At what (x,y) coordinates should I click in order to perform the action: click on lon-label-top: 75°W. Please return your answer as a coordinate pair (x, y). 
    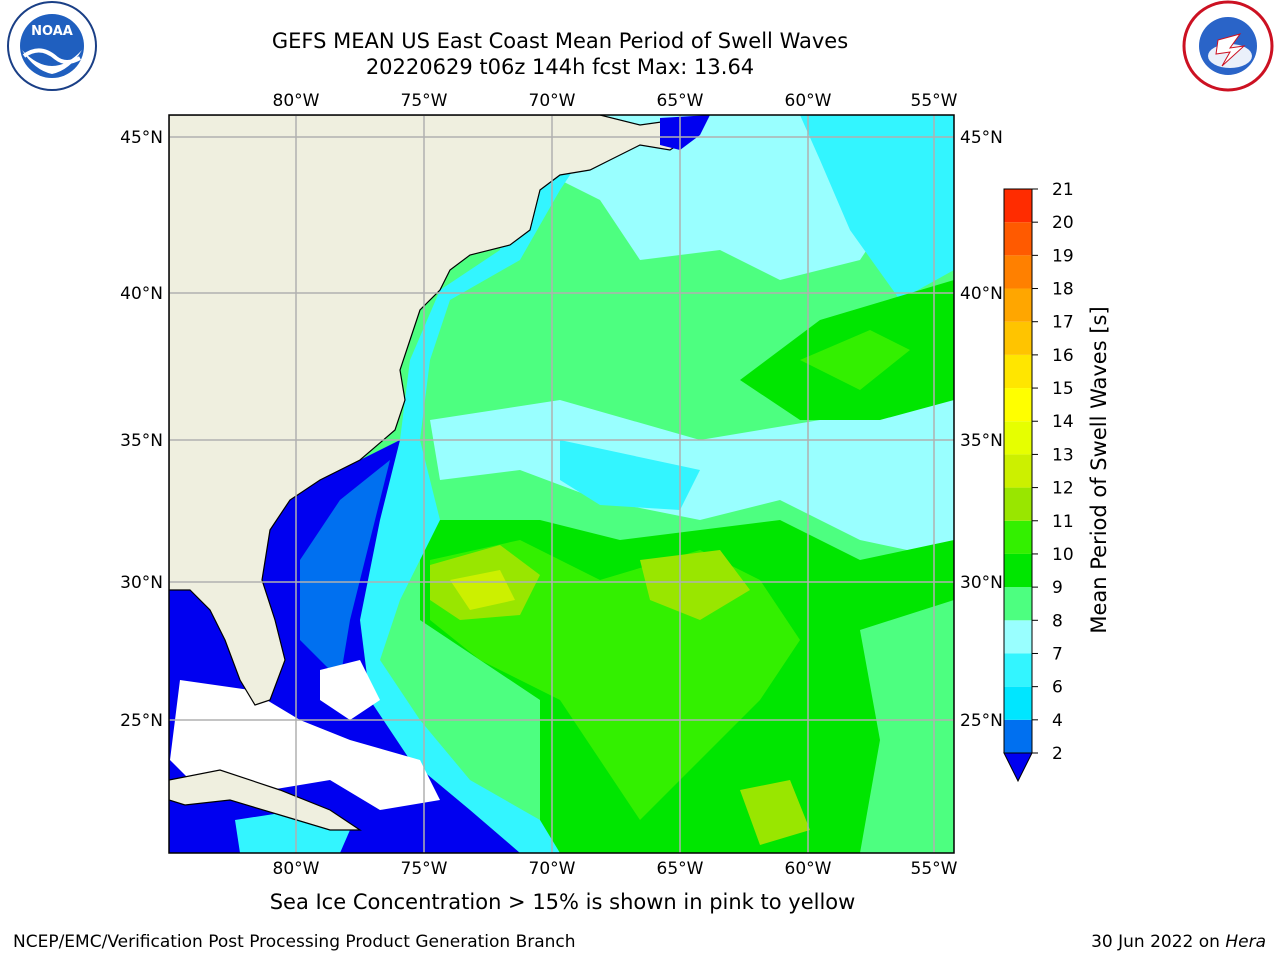
    Looking at the image, I should click on (424, 101).